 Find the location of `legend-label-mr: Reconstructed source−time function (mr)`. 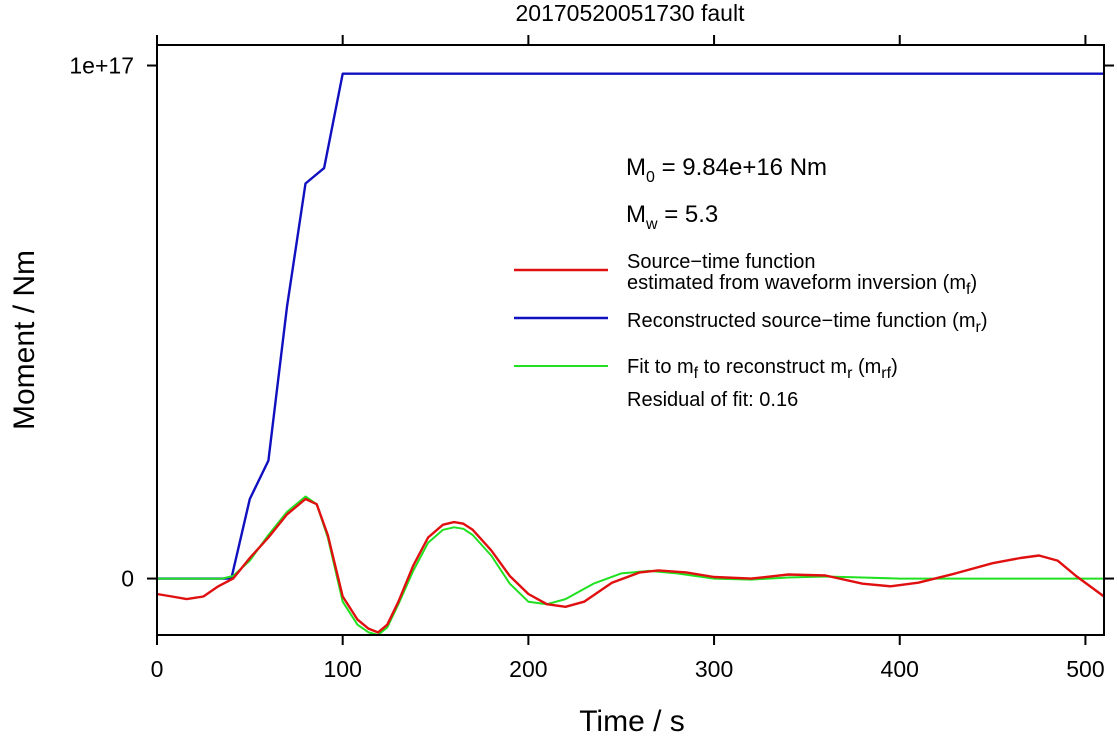

legend-label-mr: Reconstructed source−time function (mr) is located at coordinates (807, 323).